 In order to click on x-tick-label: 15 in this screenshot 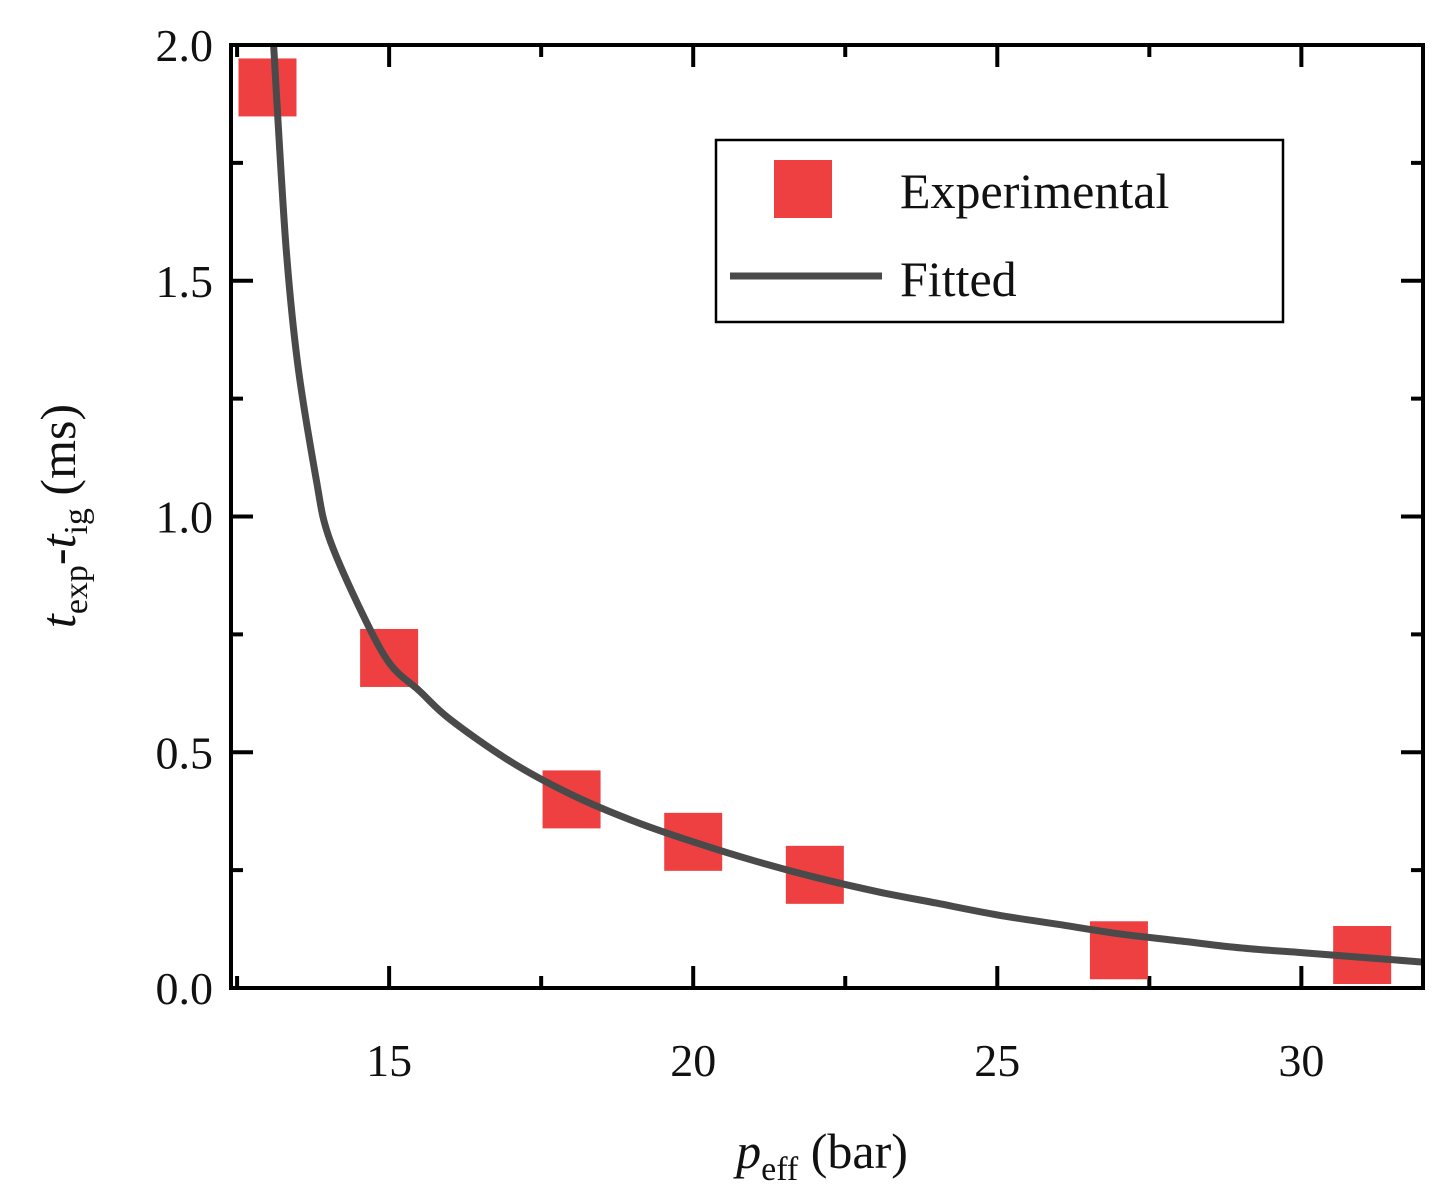, I will do `click(389, 1060)`.